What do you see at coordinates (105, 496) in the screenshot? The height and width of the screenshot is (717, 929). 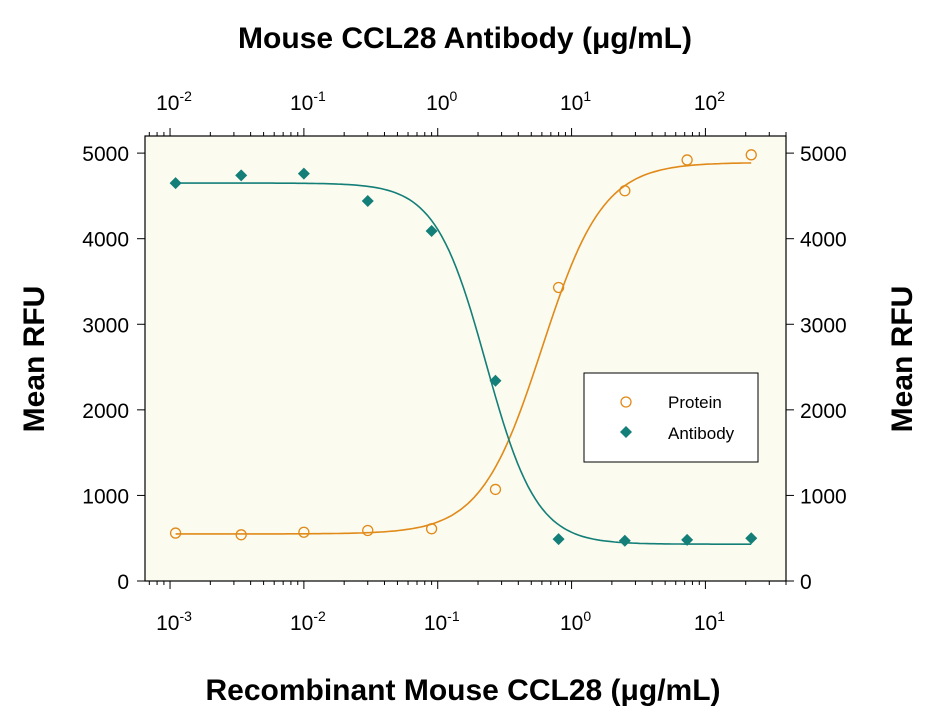 I see `y-axis-left-tick-label: 1000` at bounding box center [105, 496].